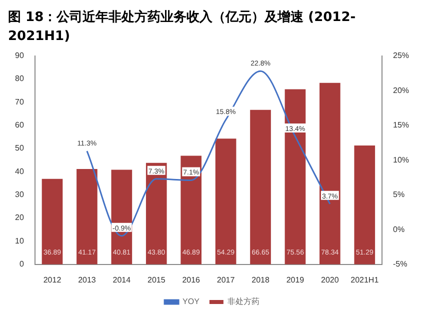  Describe the element at coordinates (19, 241) in the screenshot. I see `y-tick-label: 10` at that location.